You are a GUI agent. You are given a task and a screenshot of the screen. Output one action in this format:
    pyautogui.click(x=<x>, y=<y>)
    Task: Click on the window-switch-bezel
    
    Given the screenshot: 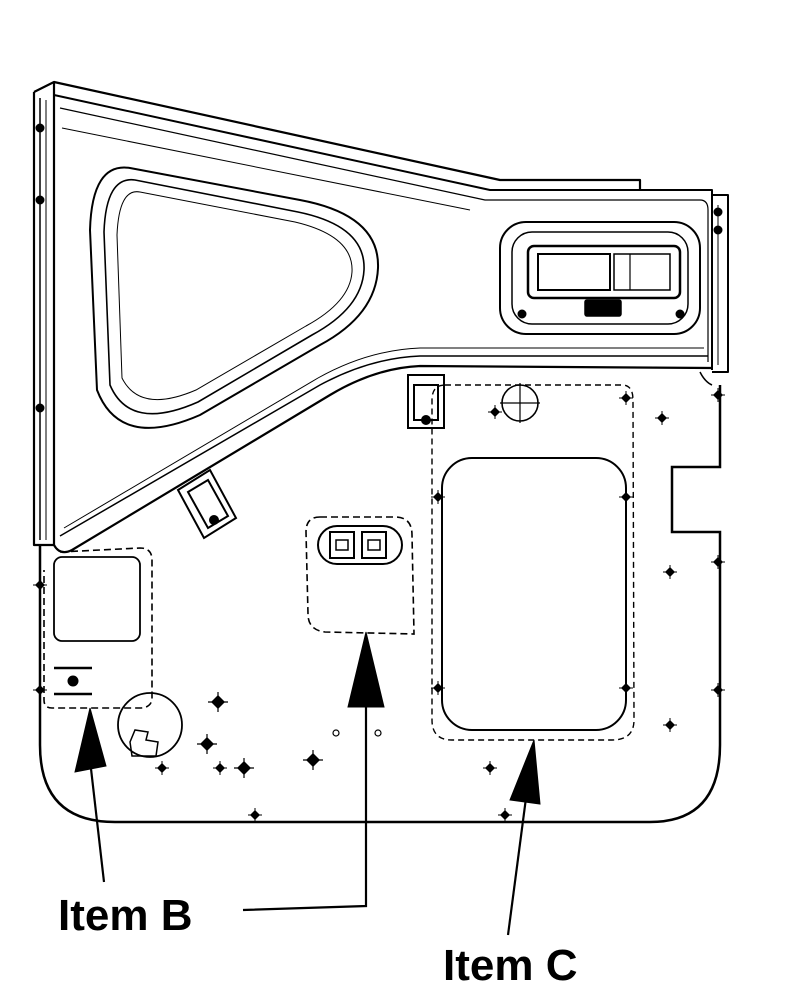 What is the action you would take?
    pyautogui.click(x=600, y=278)
    